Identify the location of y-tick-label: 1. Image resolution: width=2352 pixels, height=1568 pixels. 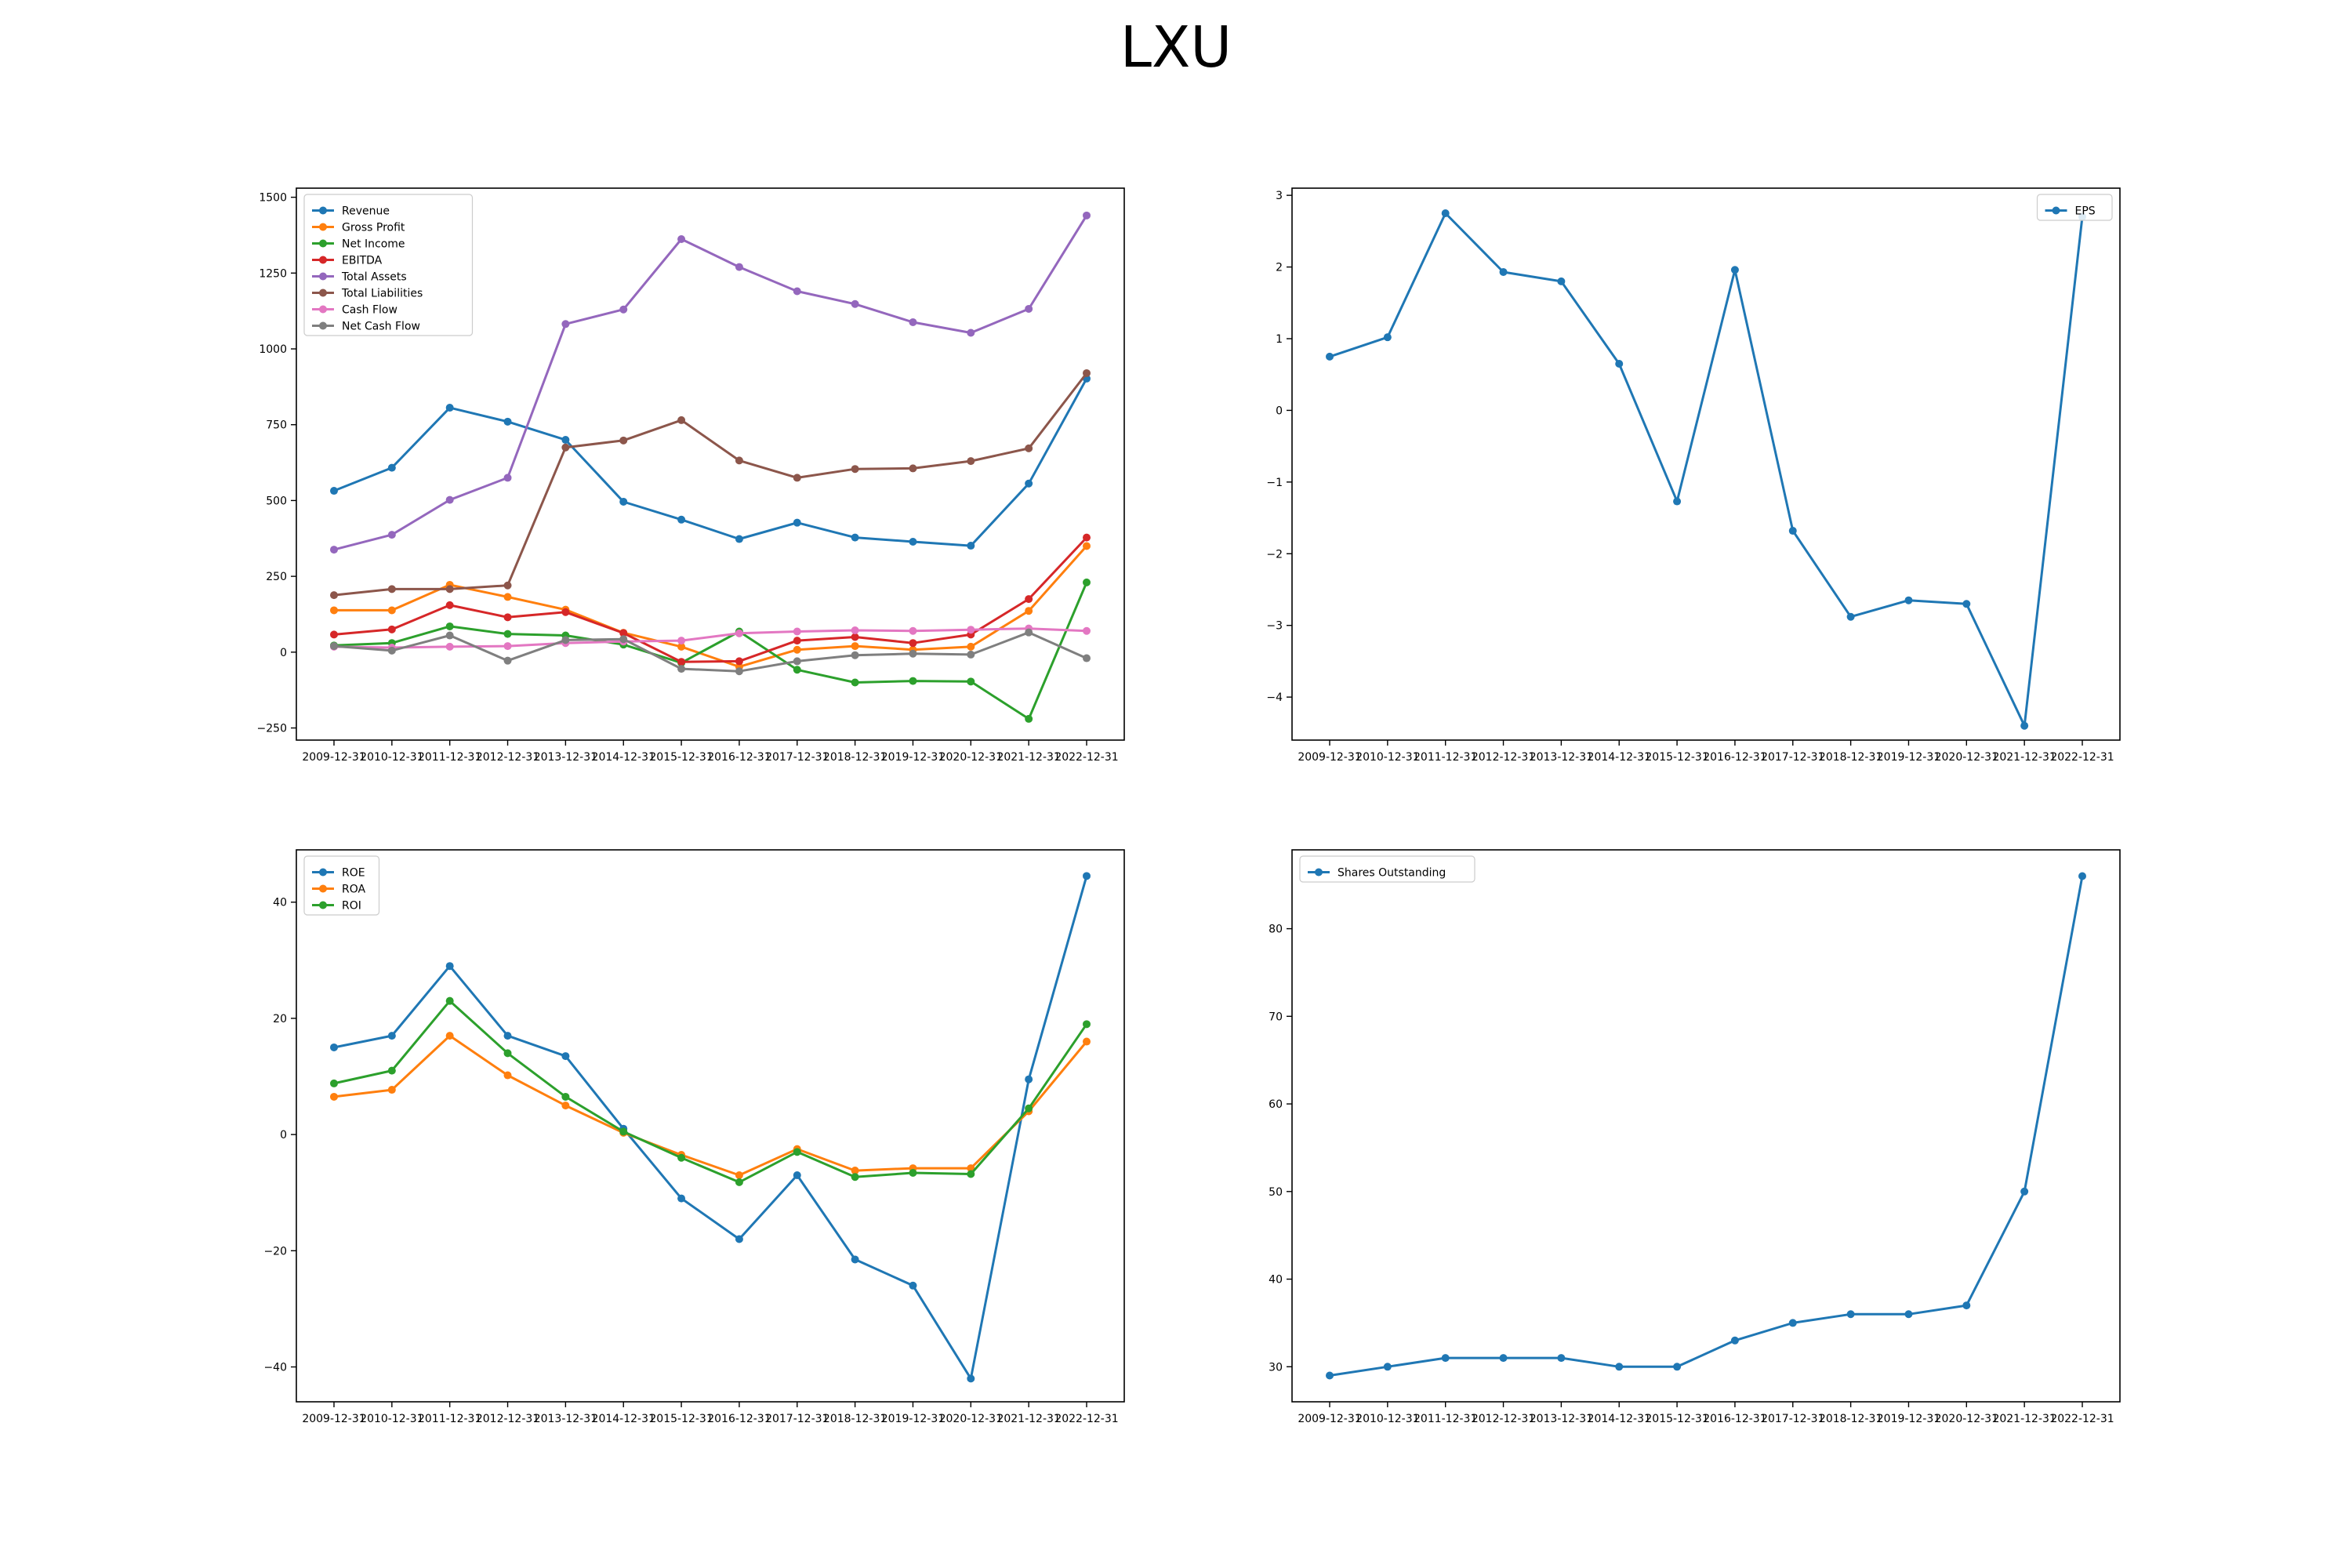
(1279, 339).